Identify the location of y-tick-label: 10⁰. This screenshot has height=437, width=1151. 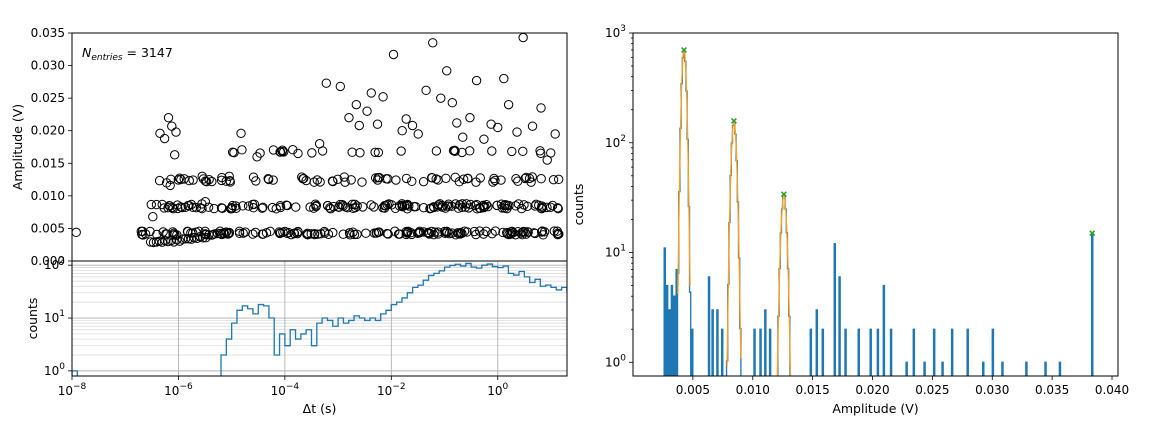
(615, 361).